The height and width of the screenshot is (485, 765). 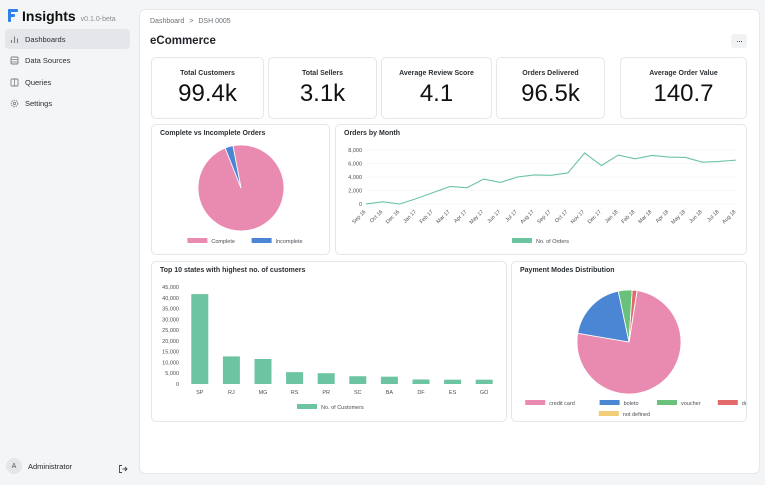 I want to click on sidebar-item-dashboards: Dashboards, so click(x=67, y=39).